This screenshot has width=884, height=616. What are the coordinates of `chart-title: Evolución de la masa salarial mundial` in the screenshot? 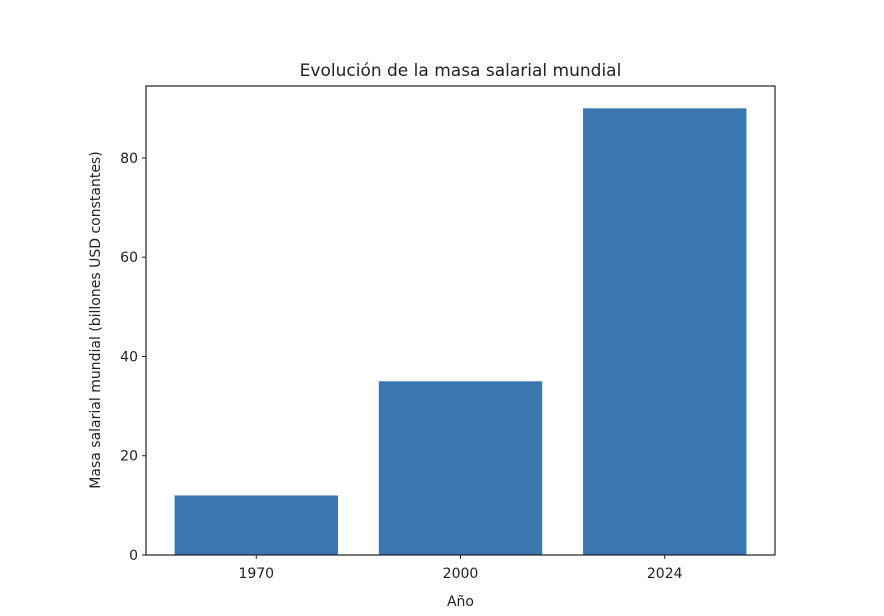 It's located at (461, 71).